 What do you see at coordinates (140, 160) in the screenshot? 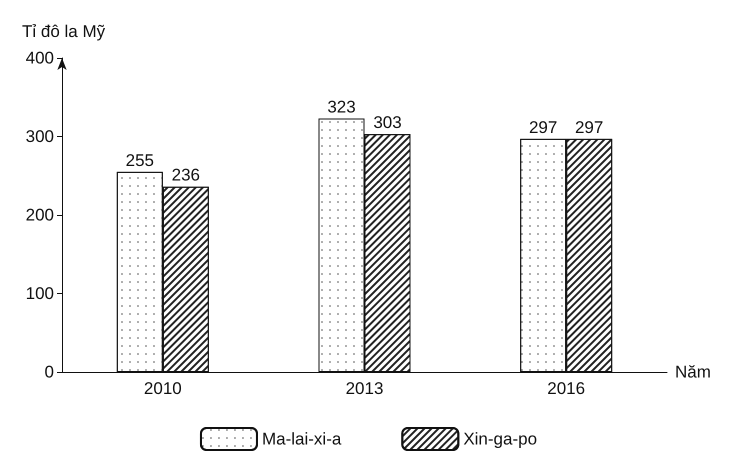
I see `data-label: 255` at bounding box center [140, 160].